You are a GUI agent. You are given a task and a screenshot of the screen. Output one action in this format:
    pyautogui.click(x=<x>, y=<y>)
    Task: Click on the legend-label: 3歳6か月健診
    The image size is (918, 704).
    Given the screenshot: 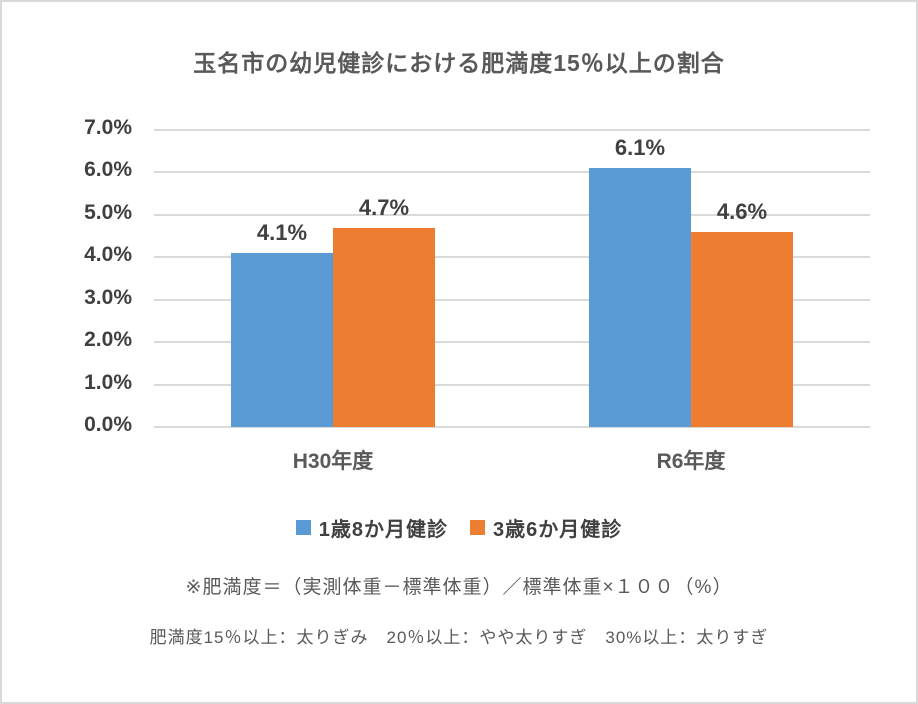 What is the action you would take?
    pyautogui.click(x=558, y=530)
    